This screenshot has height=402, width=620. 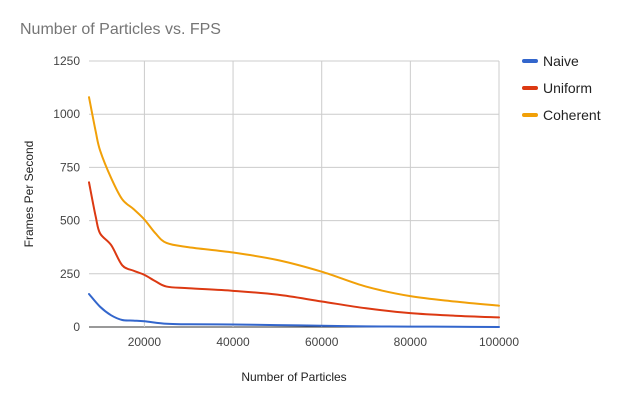 I want to click on y-tick-label: 500, so click(x=70, y=221).